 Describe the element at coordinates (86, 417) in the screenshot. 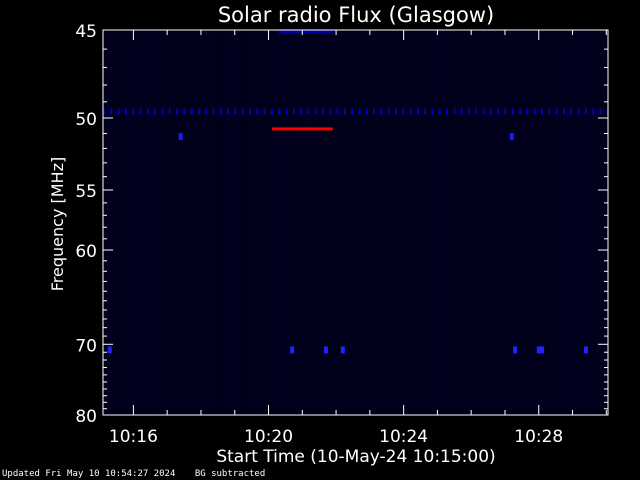

I see `y-tick-label: 80` at that location.